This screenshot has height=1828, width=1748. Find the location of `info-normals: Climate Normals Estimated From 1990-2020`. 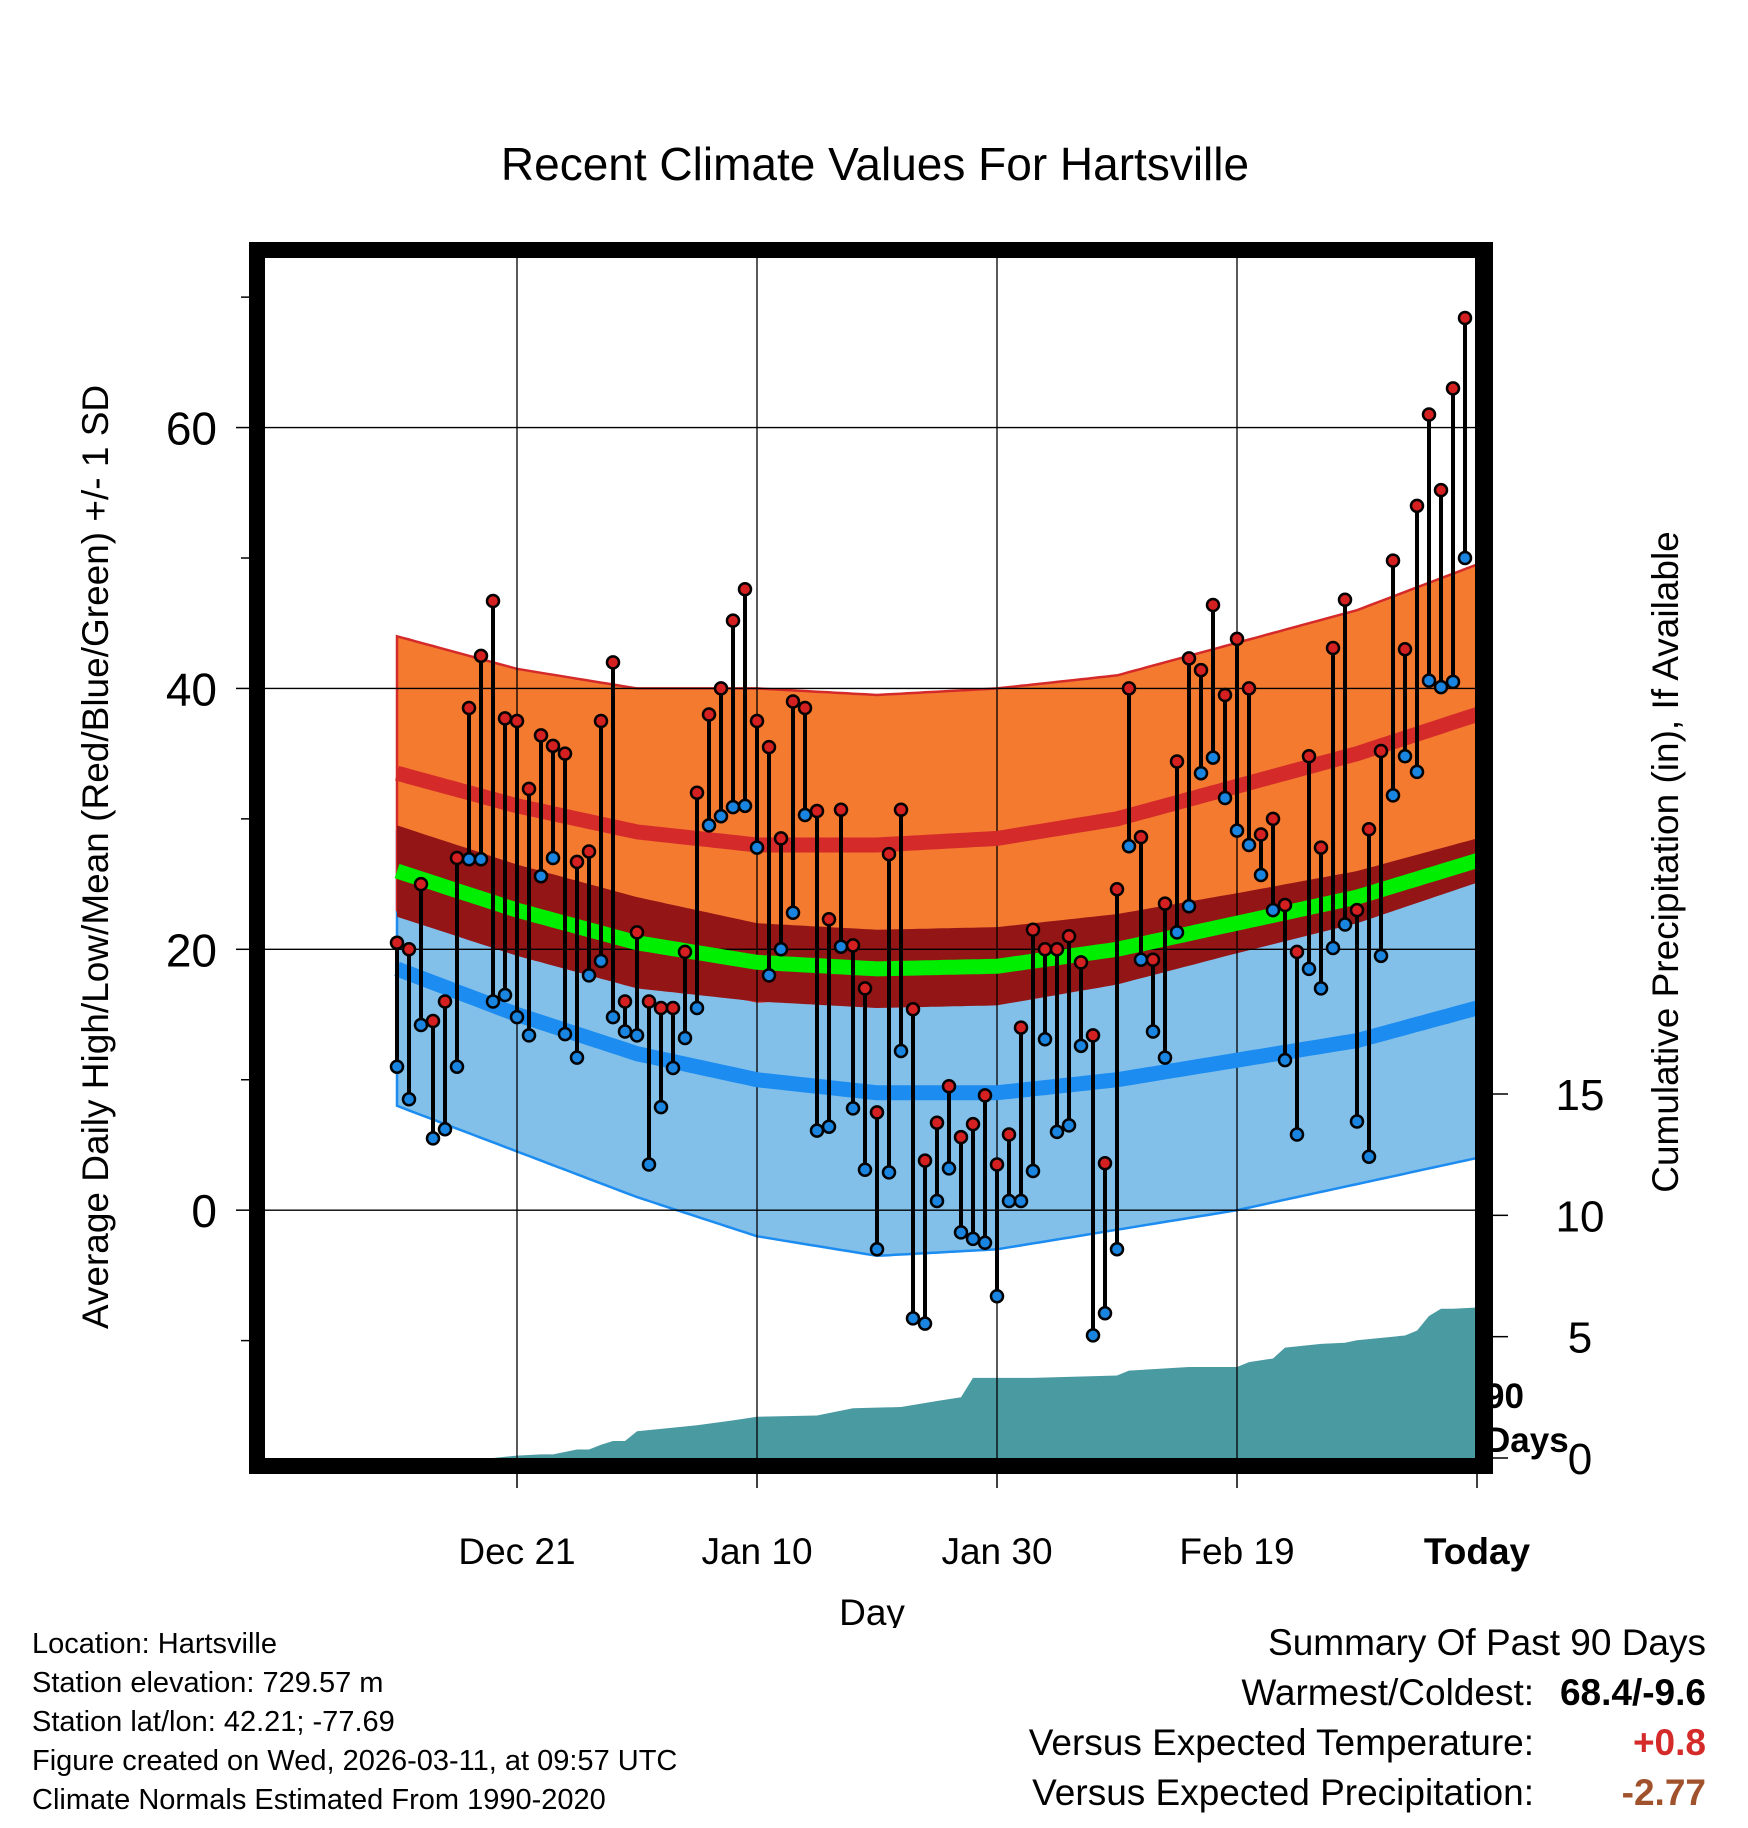

info-normals: Climate Normals Estimated From 1990-2020 is located at coordinates (319, 1800).